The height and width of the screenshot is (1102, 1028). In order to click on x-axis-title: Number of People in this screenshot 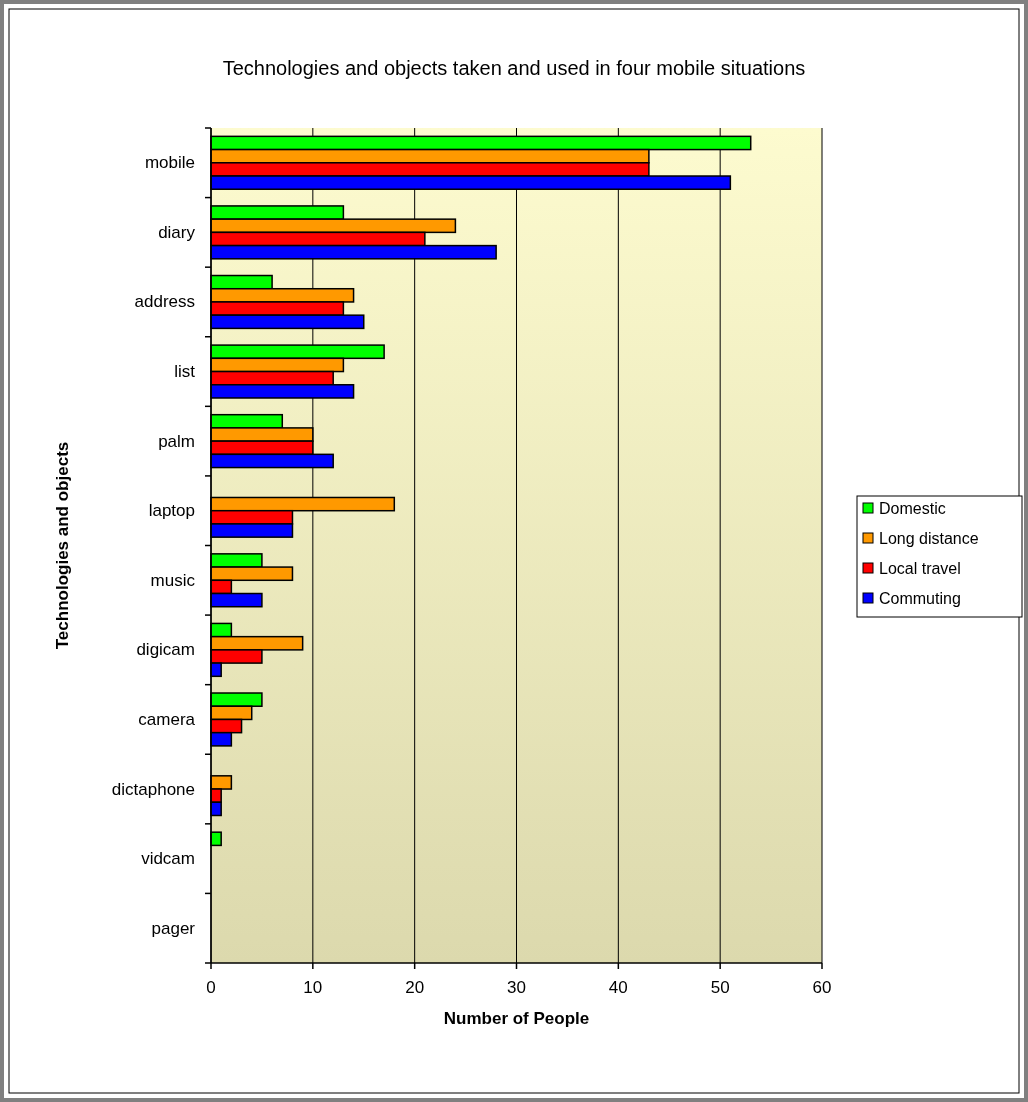, I will do `click(516, 1018)`.